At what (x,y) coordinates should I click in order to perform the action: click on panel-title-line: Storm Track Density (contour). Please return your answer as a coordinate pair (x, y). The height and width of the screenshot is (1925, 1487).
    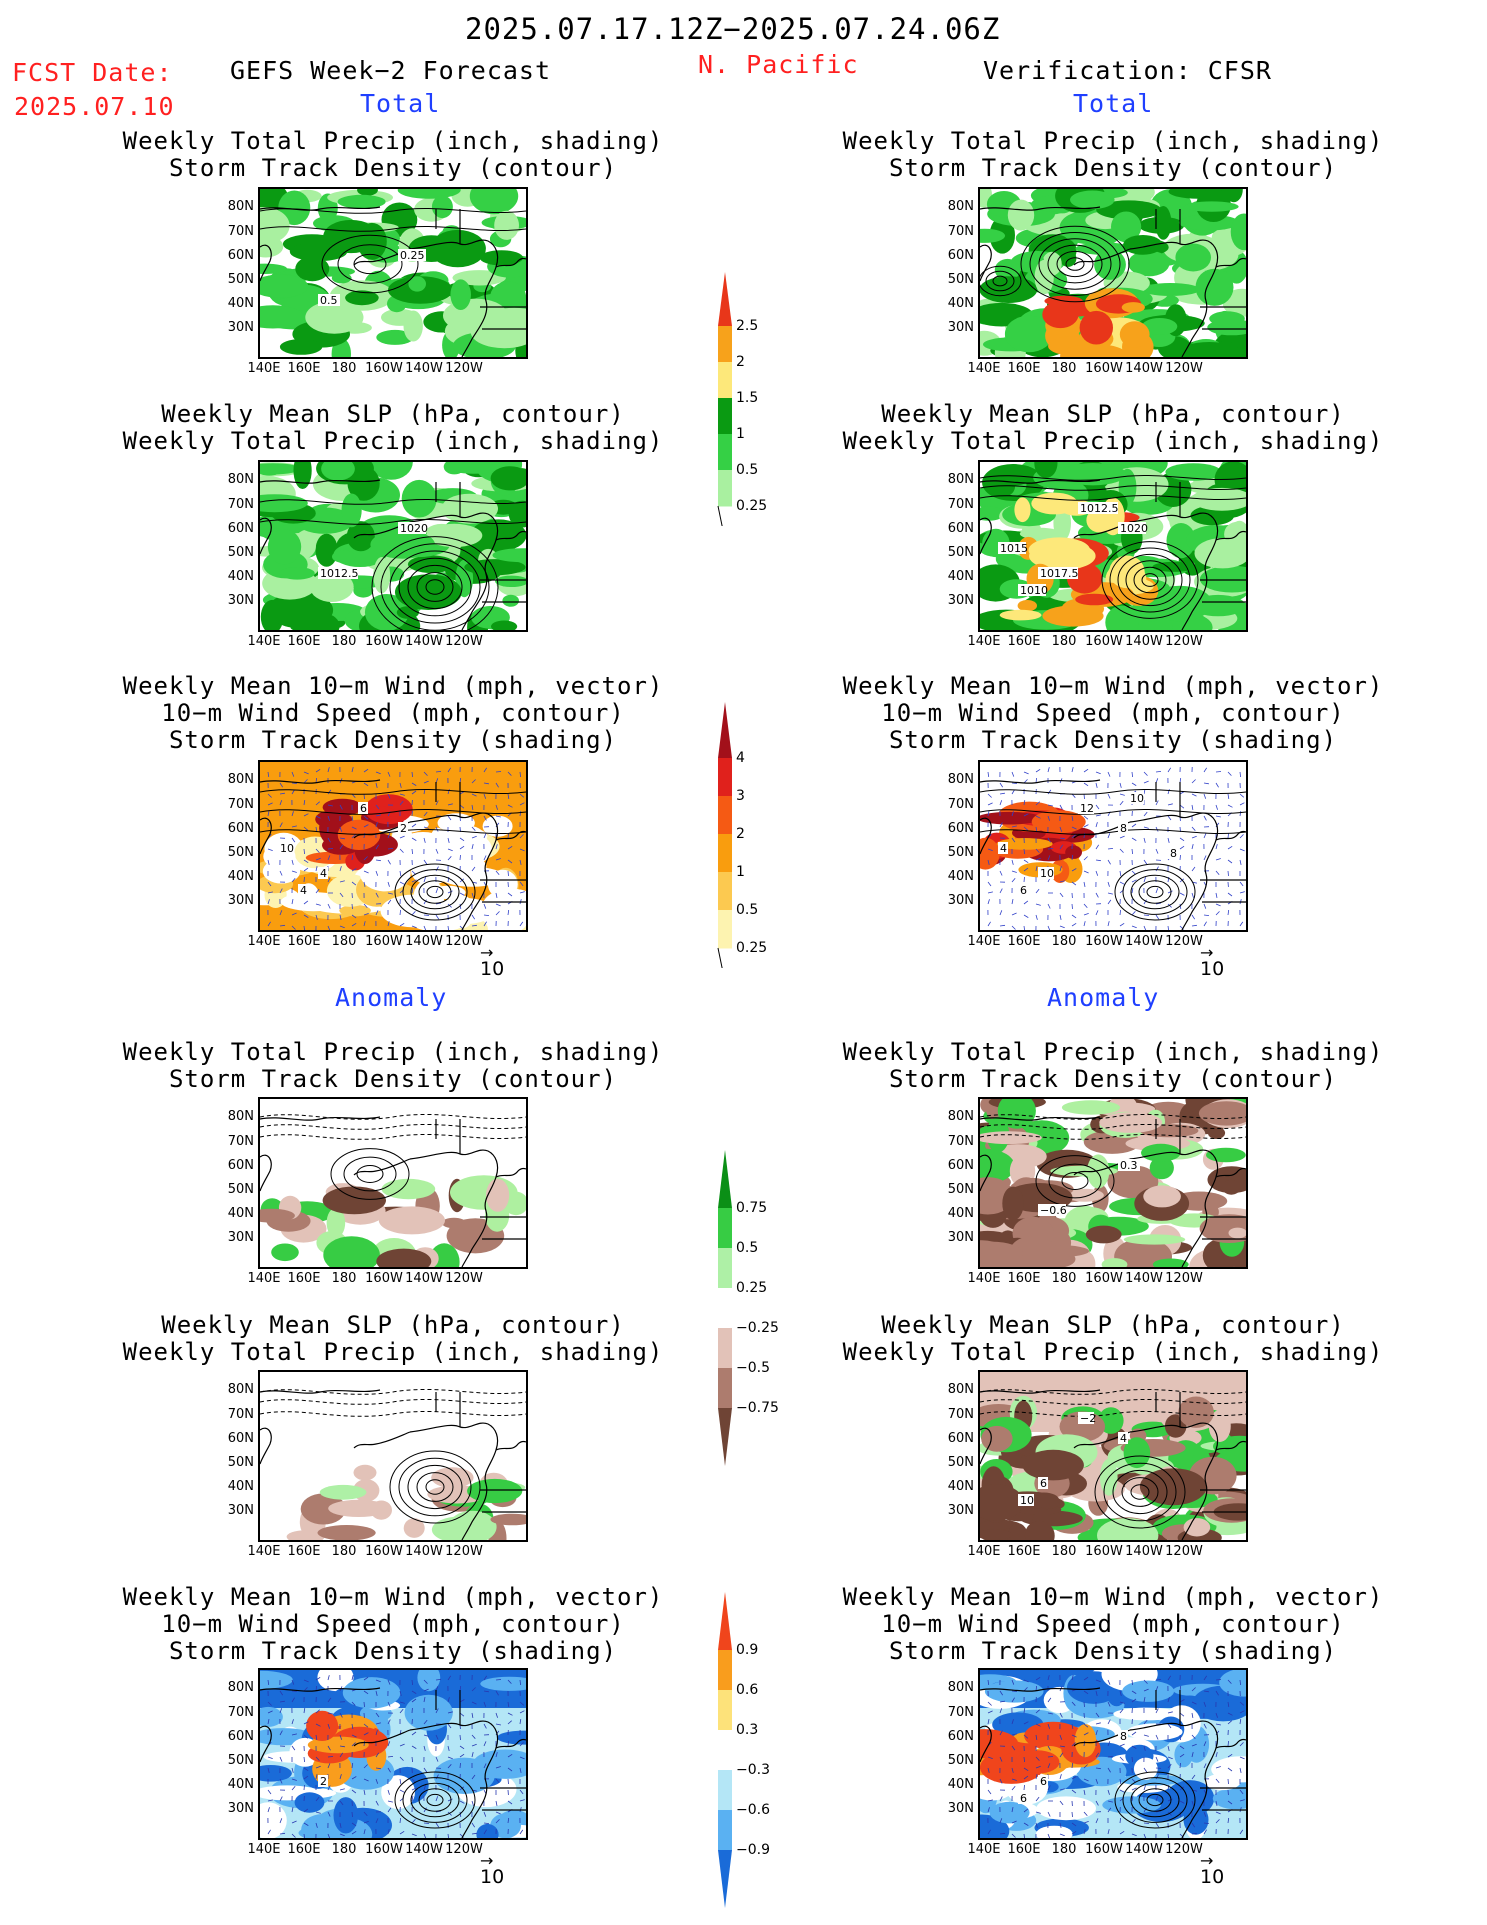
    Looking at the image, I should click on (393, 168).